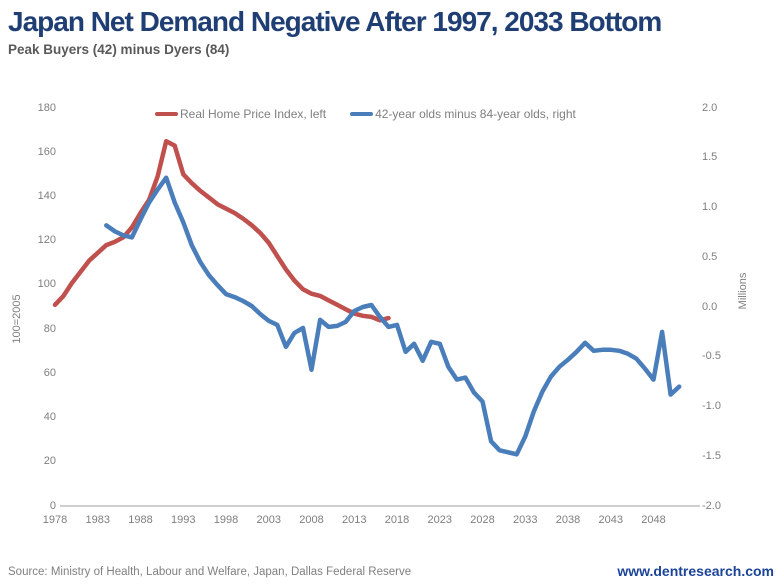 The height and width of the screenshot is (585, 780). Describe the element at coordinates (362, 114) in the screenshot. I see `blue-line-swatch` at that location.